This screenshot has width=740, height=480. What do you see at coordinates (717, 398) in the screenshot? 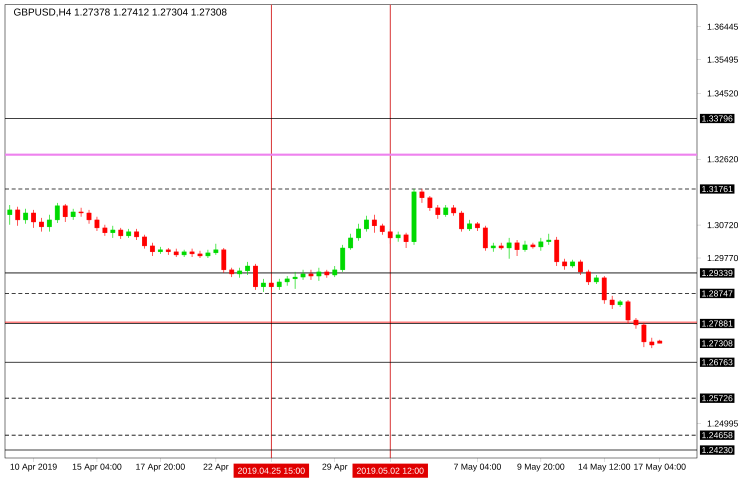
I see `ref-line-label: 1.25726` at bounding box center [717, 398].